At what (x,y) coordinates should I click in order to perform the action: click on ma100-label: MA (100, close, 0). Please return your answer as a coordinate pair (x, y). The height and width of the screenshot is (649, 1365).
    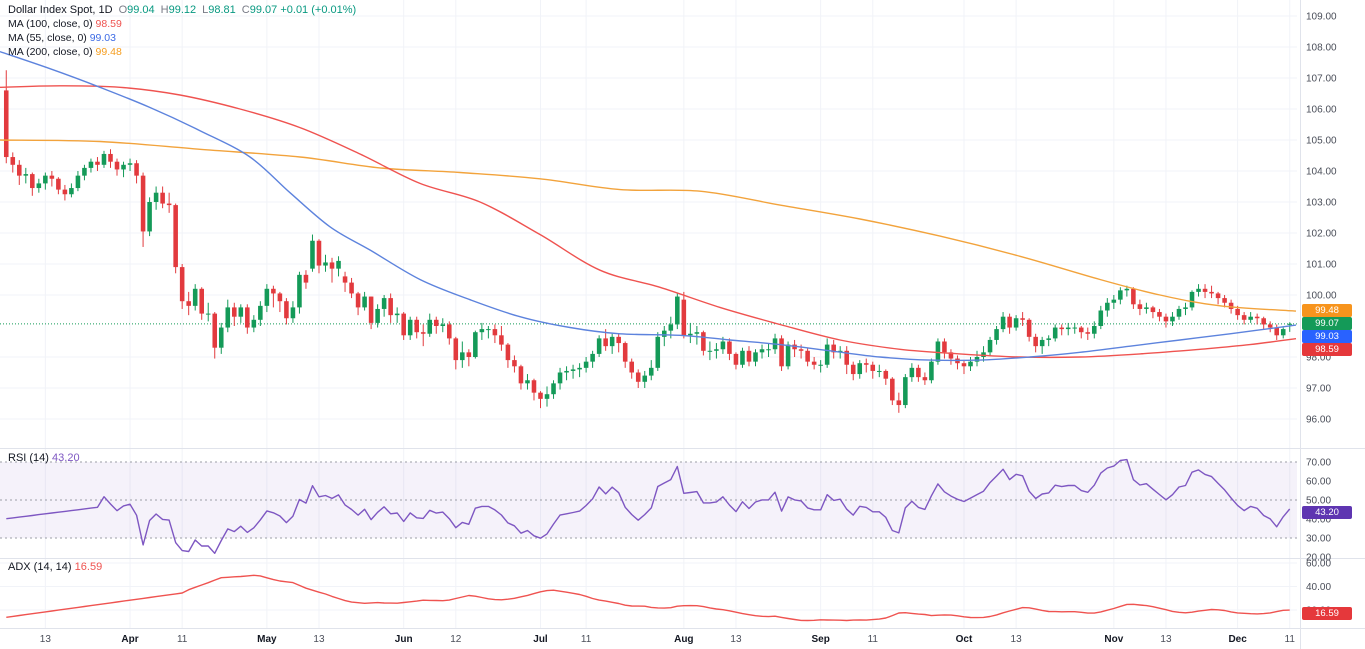
    Looking at the image, I should click on (50, 24).